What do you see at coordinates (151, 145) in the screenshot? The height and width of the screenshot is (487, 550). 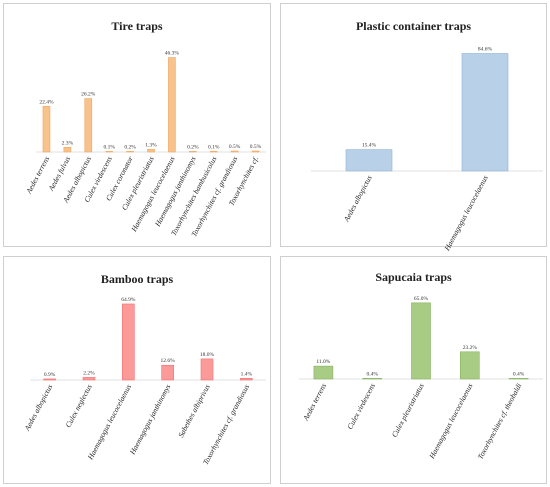 I see `data-label: 1.3%` at bounding box center [151, 145].